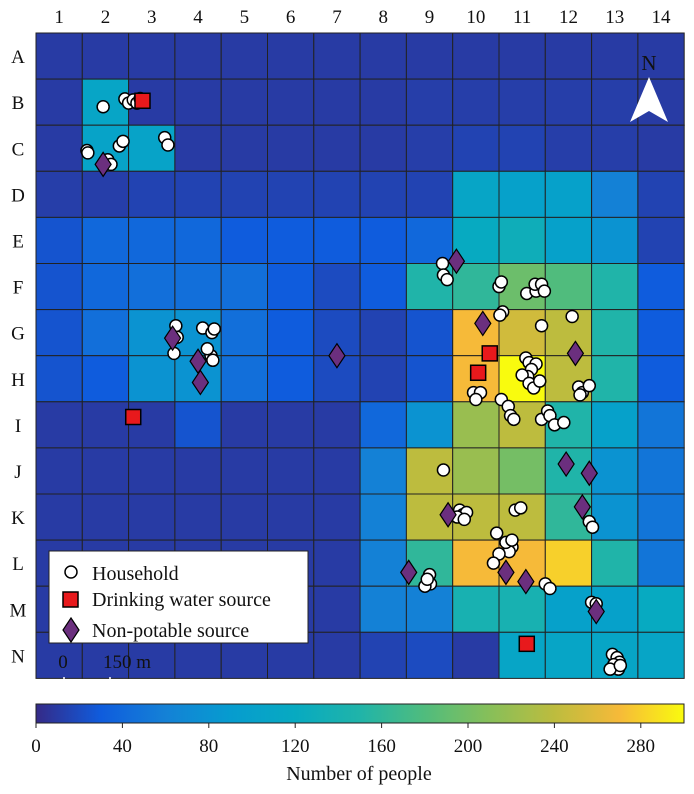  I want to click on colorbar-label: Number of people, so click(359, 774).